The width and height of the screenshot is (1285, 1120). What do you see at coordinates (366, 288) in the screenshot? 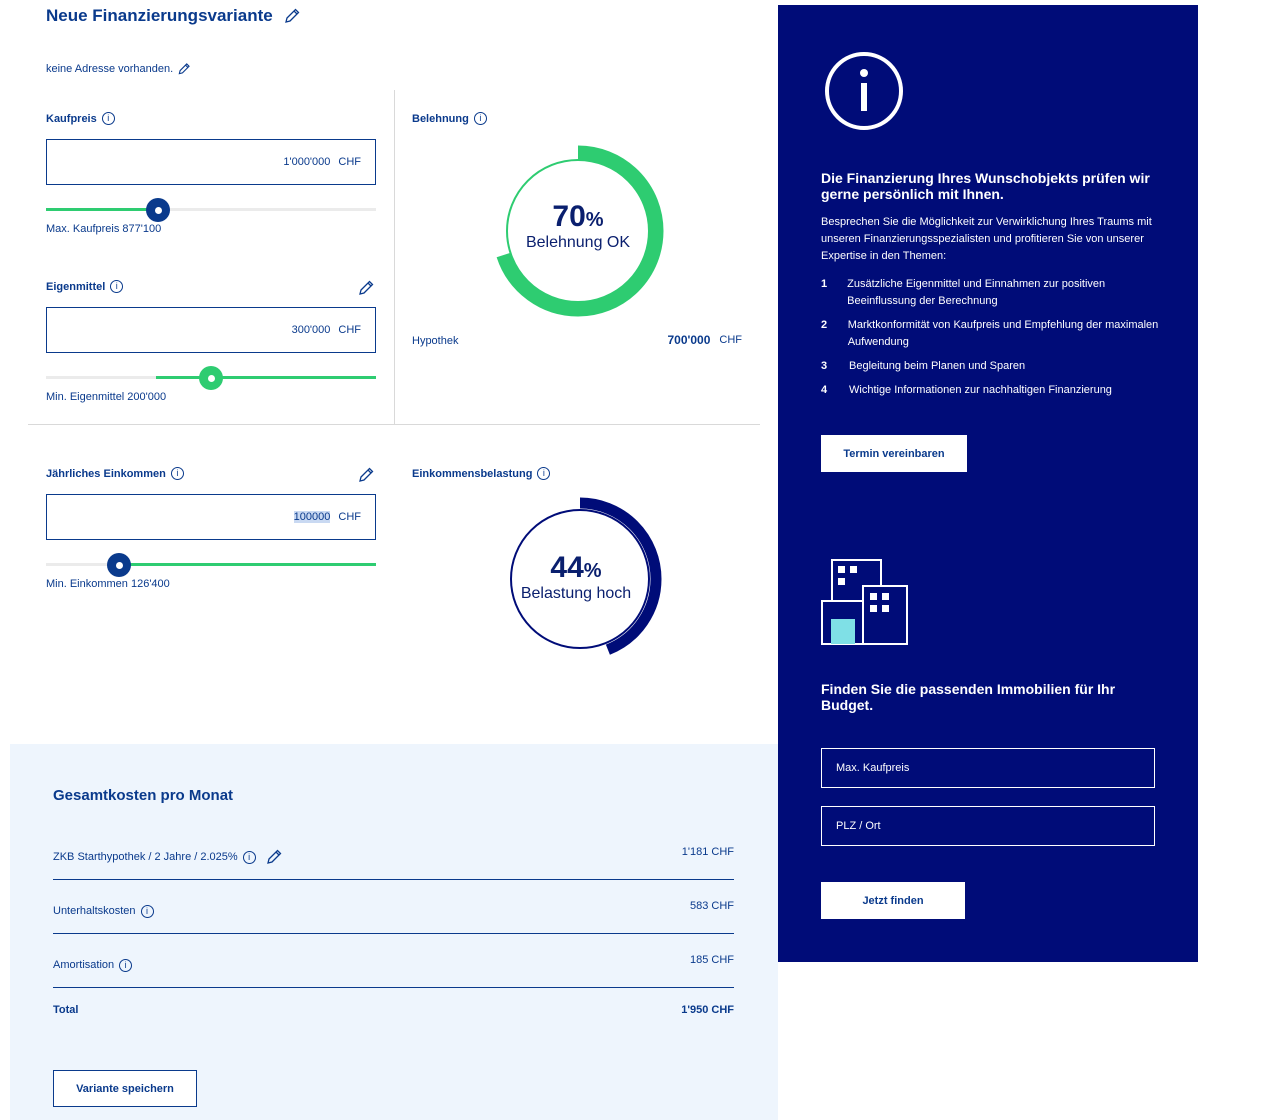
I see `eigenmittel-edit-pencil-icon` at bounding box center [366, 288].